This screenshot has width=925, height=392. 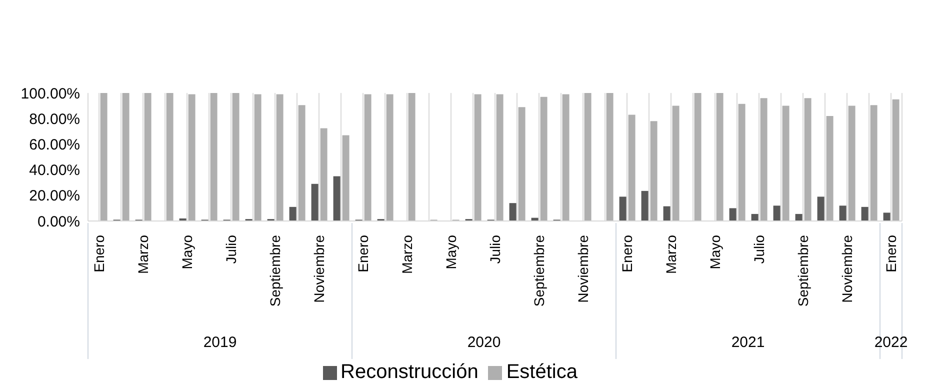 What do you see at coordinates (54, 145) in the screenshot?
I see `y-tick-label: 60.00%` at bounding box center [54, 145].